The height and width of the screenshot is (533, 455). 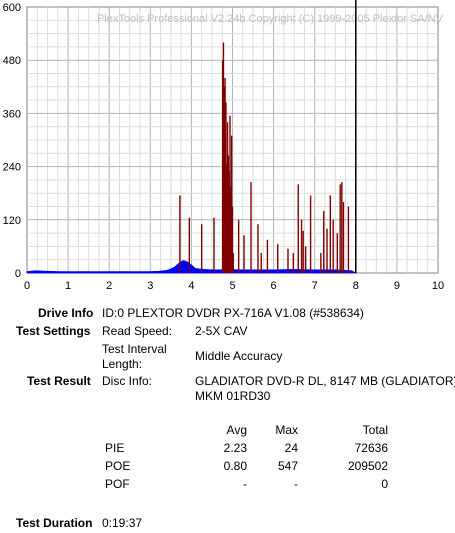 I want to click on disc-info-label: Disc Info:, so click(x=127, y=381).